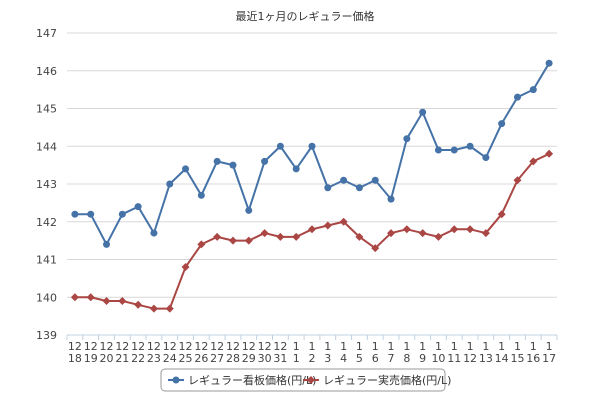  I want to click on y-tick-label: 147, so click(46, 33).